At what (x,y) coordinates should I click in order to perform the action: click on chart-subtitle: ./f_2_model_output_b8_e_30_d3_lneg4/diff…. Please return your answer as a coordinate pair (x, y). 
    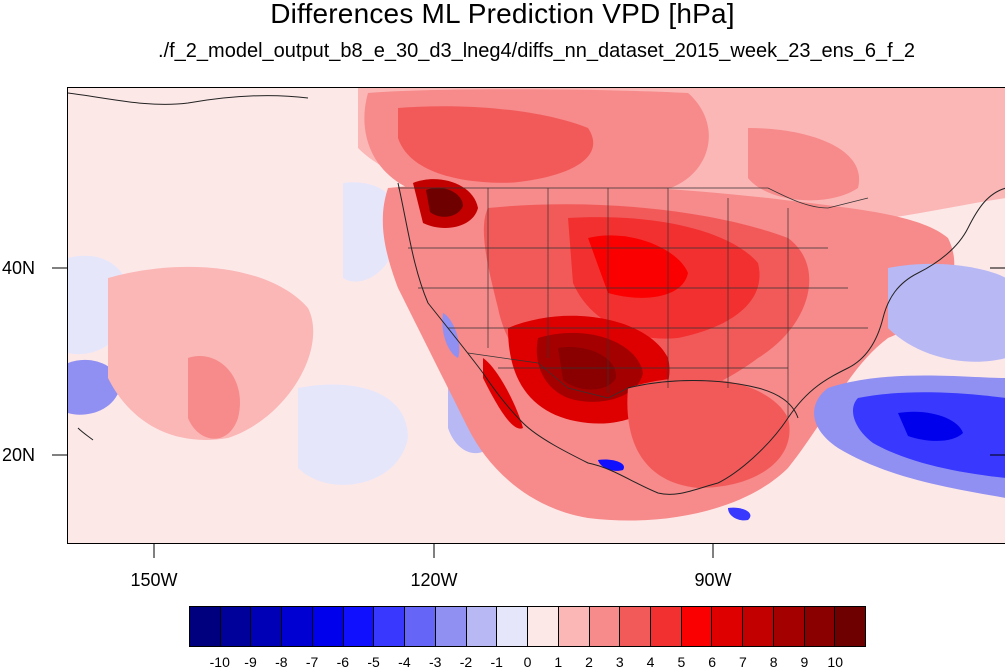
    Looking at the image, I should click on (536, 51).